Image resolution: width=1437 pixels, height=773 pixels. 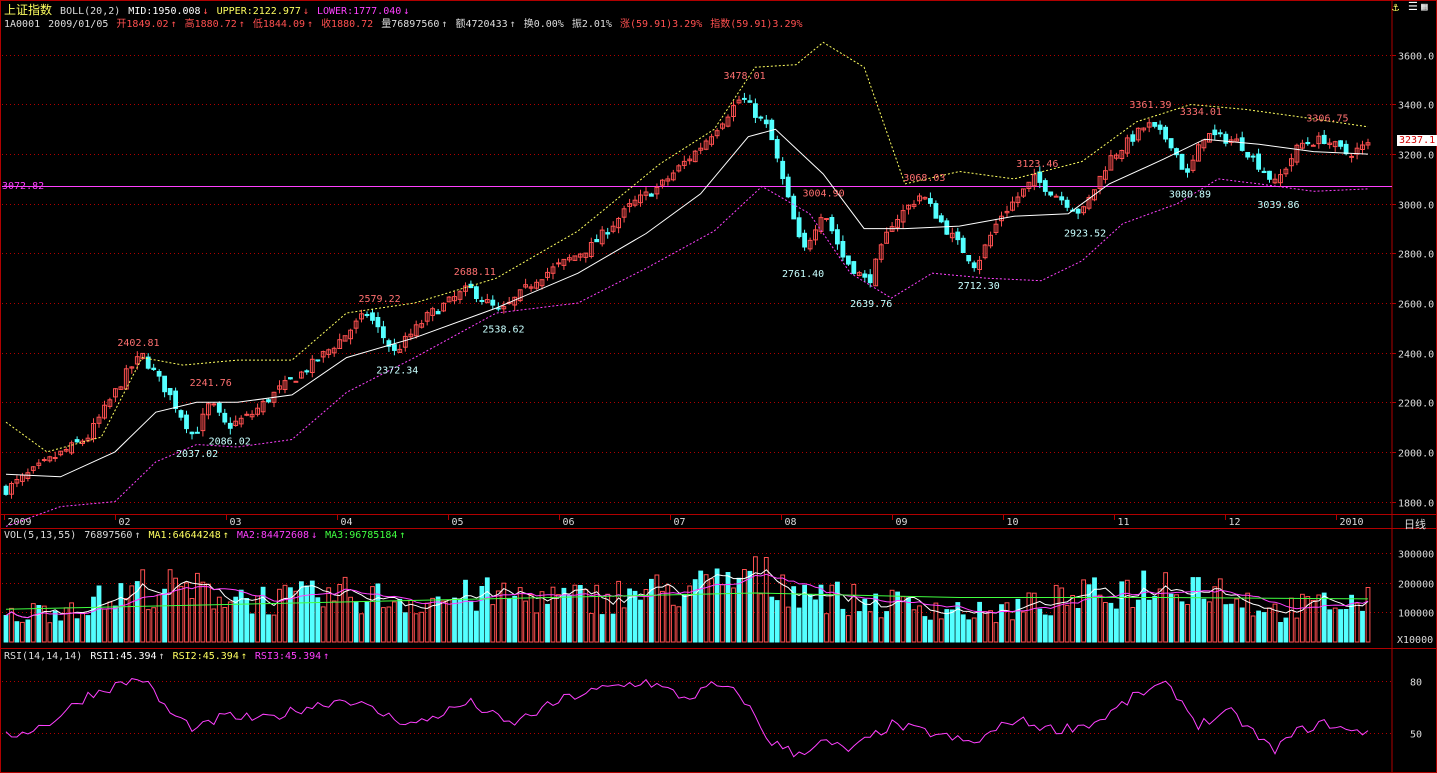 What do you see at coordinates (1396, 7) in the screenshot?
I see `anchor-icon: ⚓` at bounding box center [1396, 7].